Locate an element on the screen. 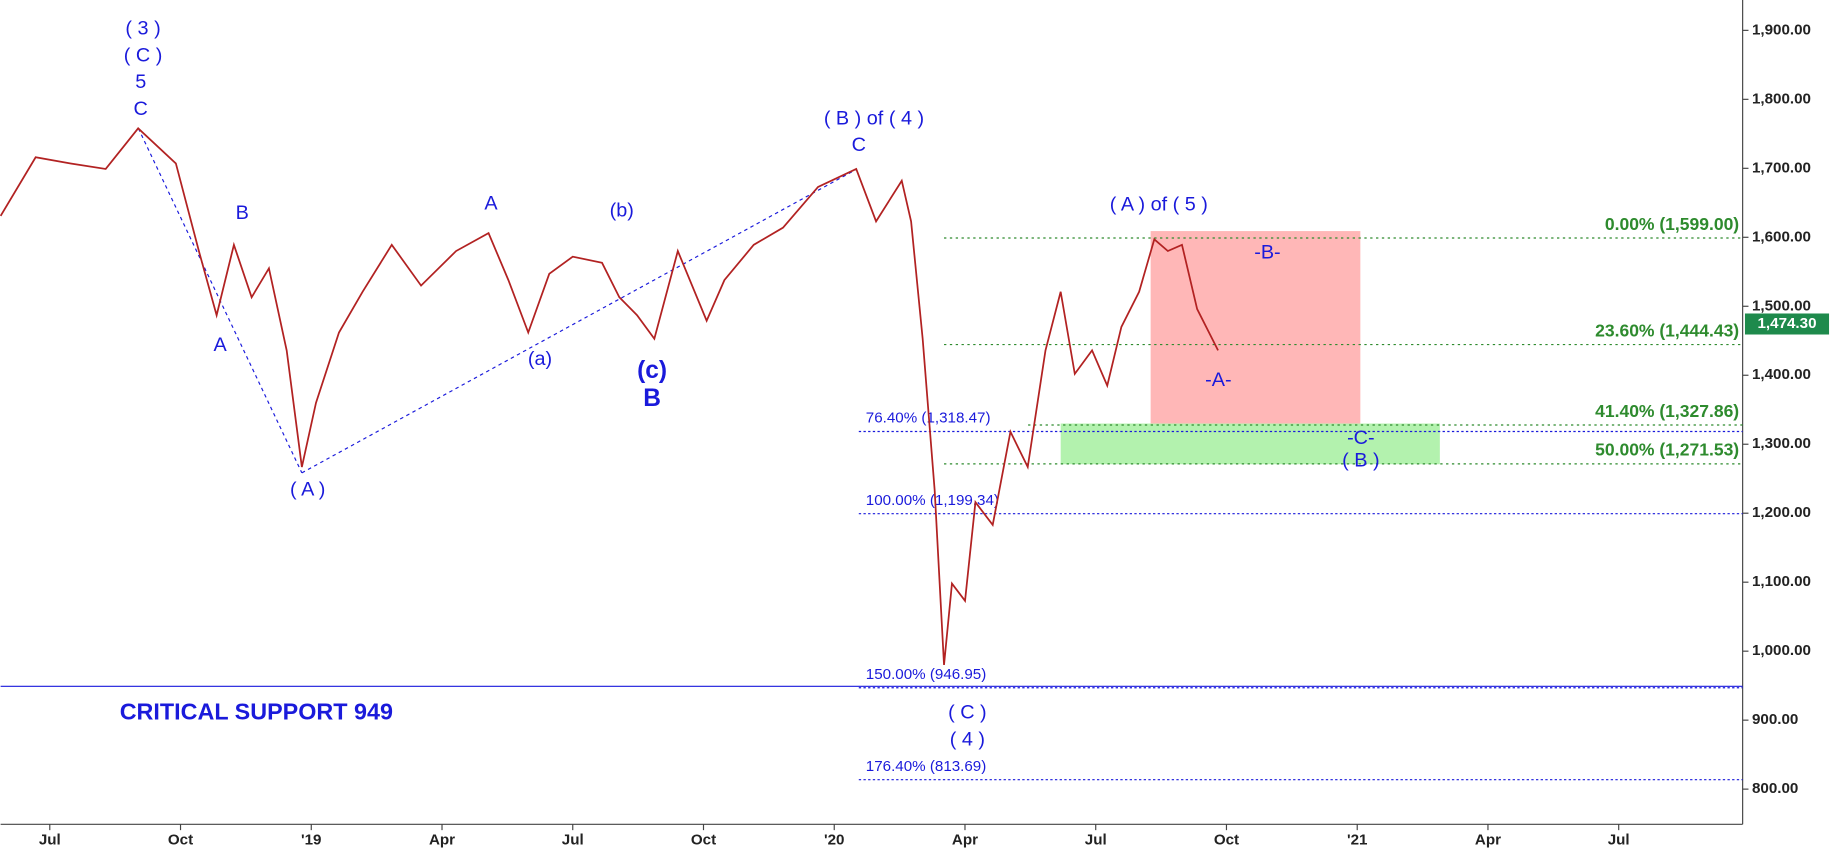  wave-label: ( B ) of ( 4 ) is located at coordinates (874, 118).